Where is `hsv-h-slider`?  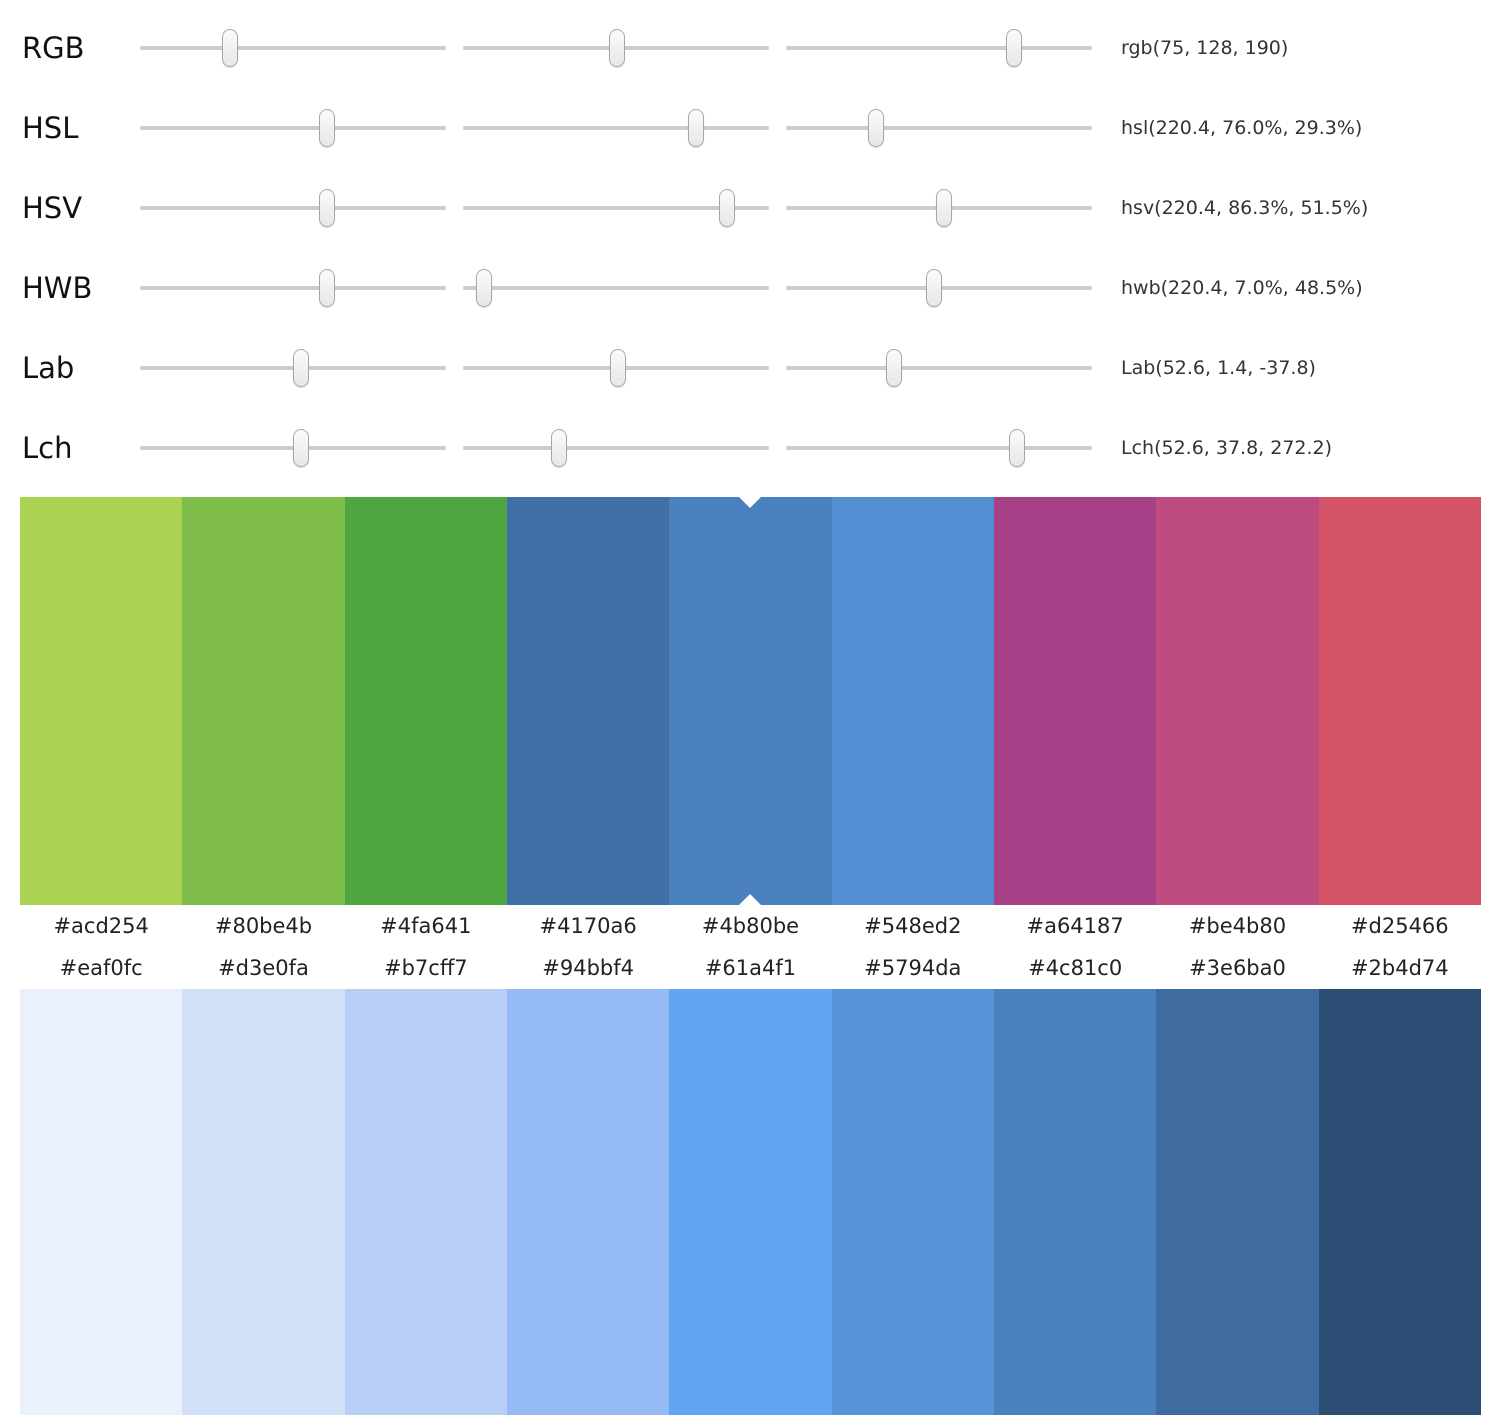
hsv-h-slider is located at coordinates (293, 208).